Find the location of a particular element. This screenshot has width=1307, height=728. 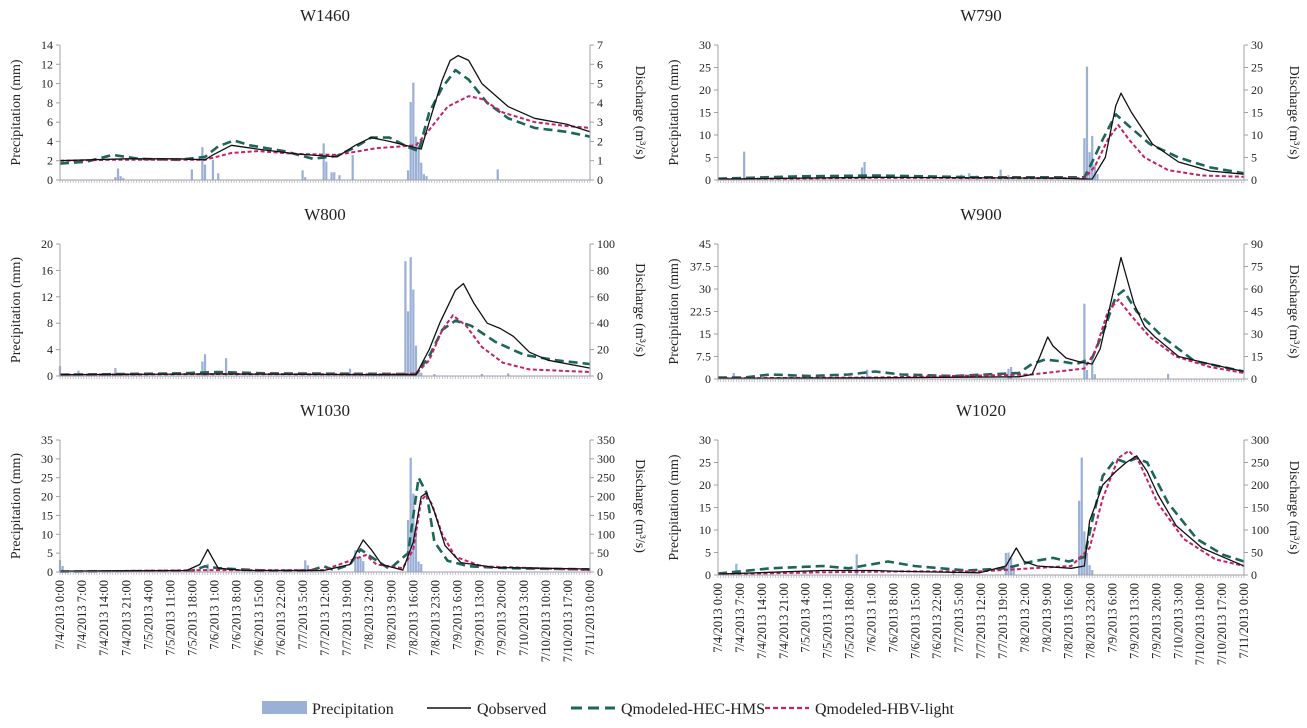

y-right-tick-label: 50 is located at coordinates (1257, 553).